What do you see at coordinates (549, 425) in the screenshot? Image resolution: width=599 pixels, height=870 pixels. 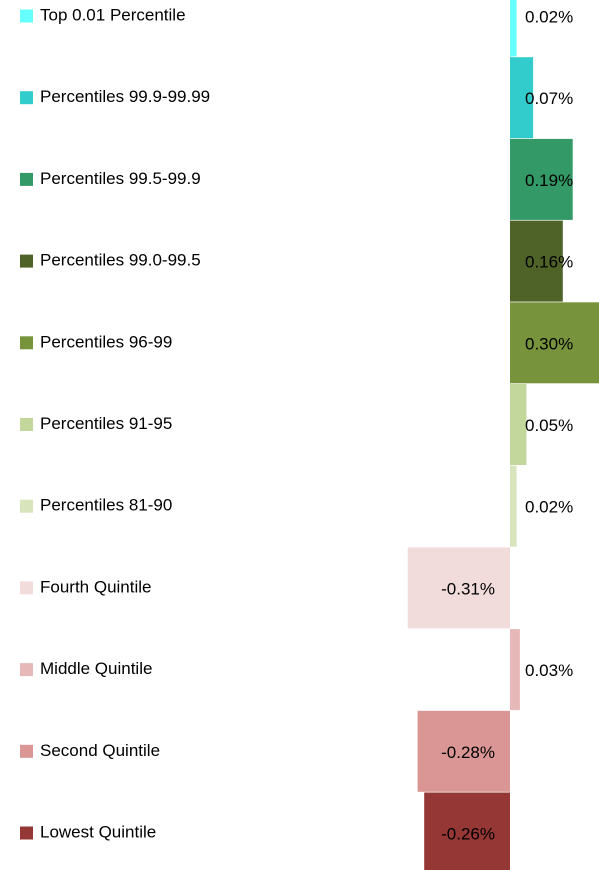 I see `value-label: 0.05%` at bounding box center [549, 425].